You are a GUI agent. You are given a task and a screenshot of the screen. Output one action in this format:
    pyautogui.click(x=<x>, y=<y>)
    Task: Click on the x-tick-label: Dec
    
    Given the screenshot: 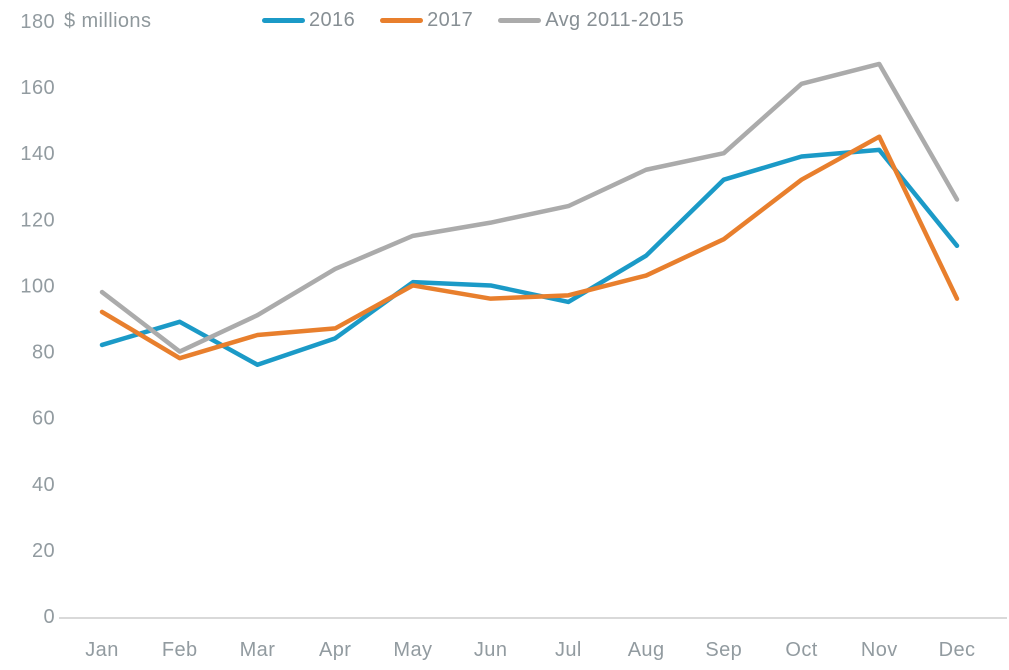 What is the action you would take?
    pyautogui.click(x=957, y=650)
    